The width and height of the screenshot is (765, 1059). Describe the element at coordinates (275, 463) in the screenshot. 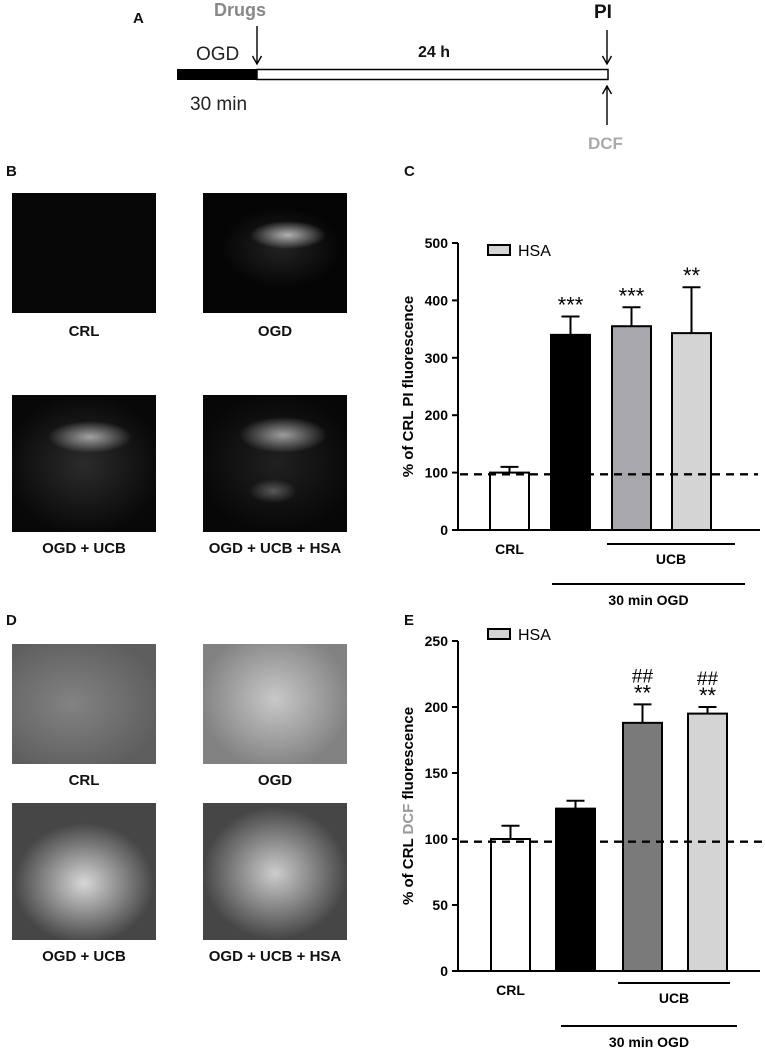

I see `micrograph-b-ogd-ucb-hsa` at that location.